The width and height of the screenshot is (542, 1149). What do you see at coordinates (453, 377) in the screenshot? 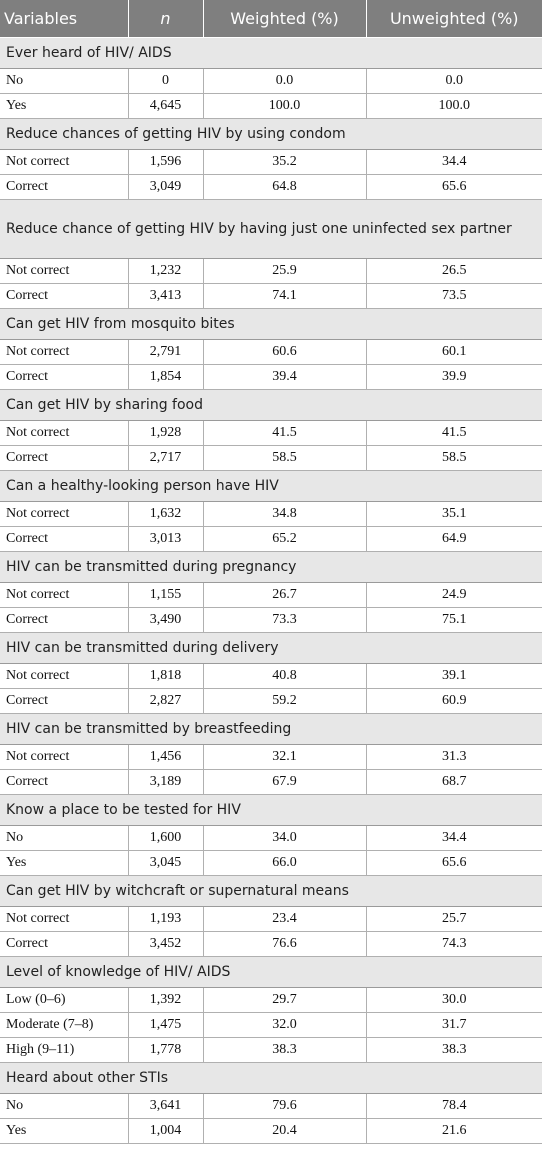
I see `cell-value: 39.9` at bounding box center [453, 377].